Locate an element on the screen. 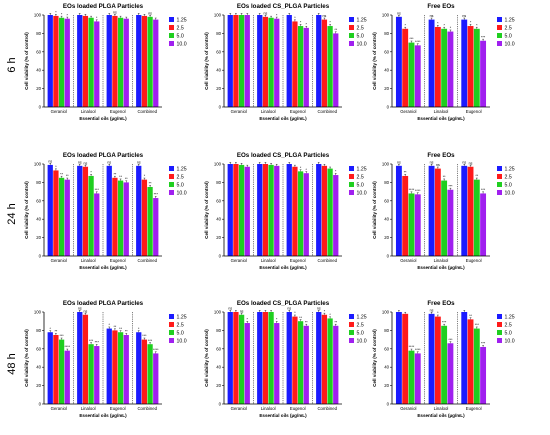 The width and height of the screenshot is (550, 435). y-tick-label: 40 is located at coordinates (386, 219).